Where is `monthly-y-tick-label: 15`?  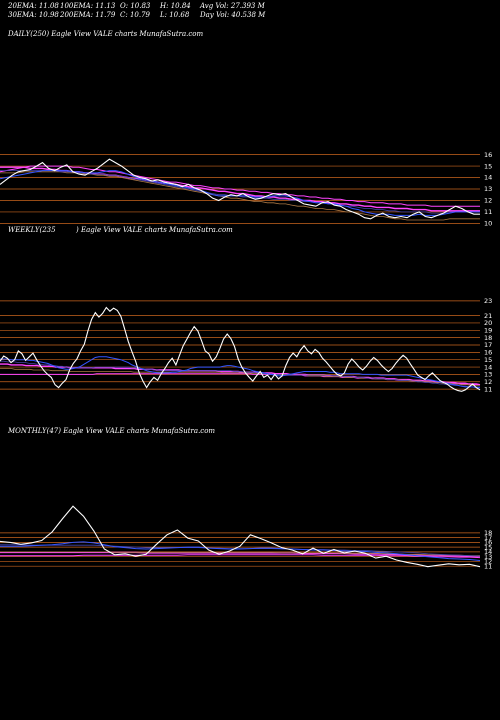 monthly-y-tick-label: 15 is located at coordinates (488, 547).